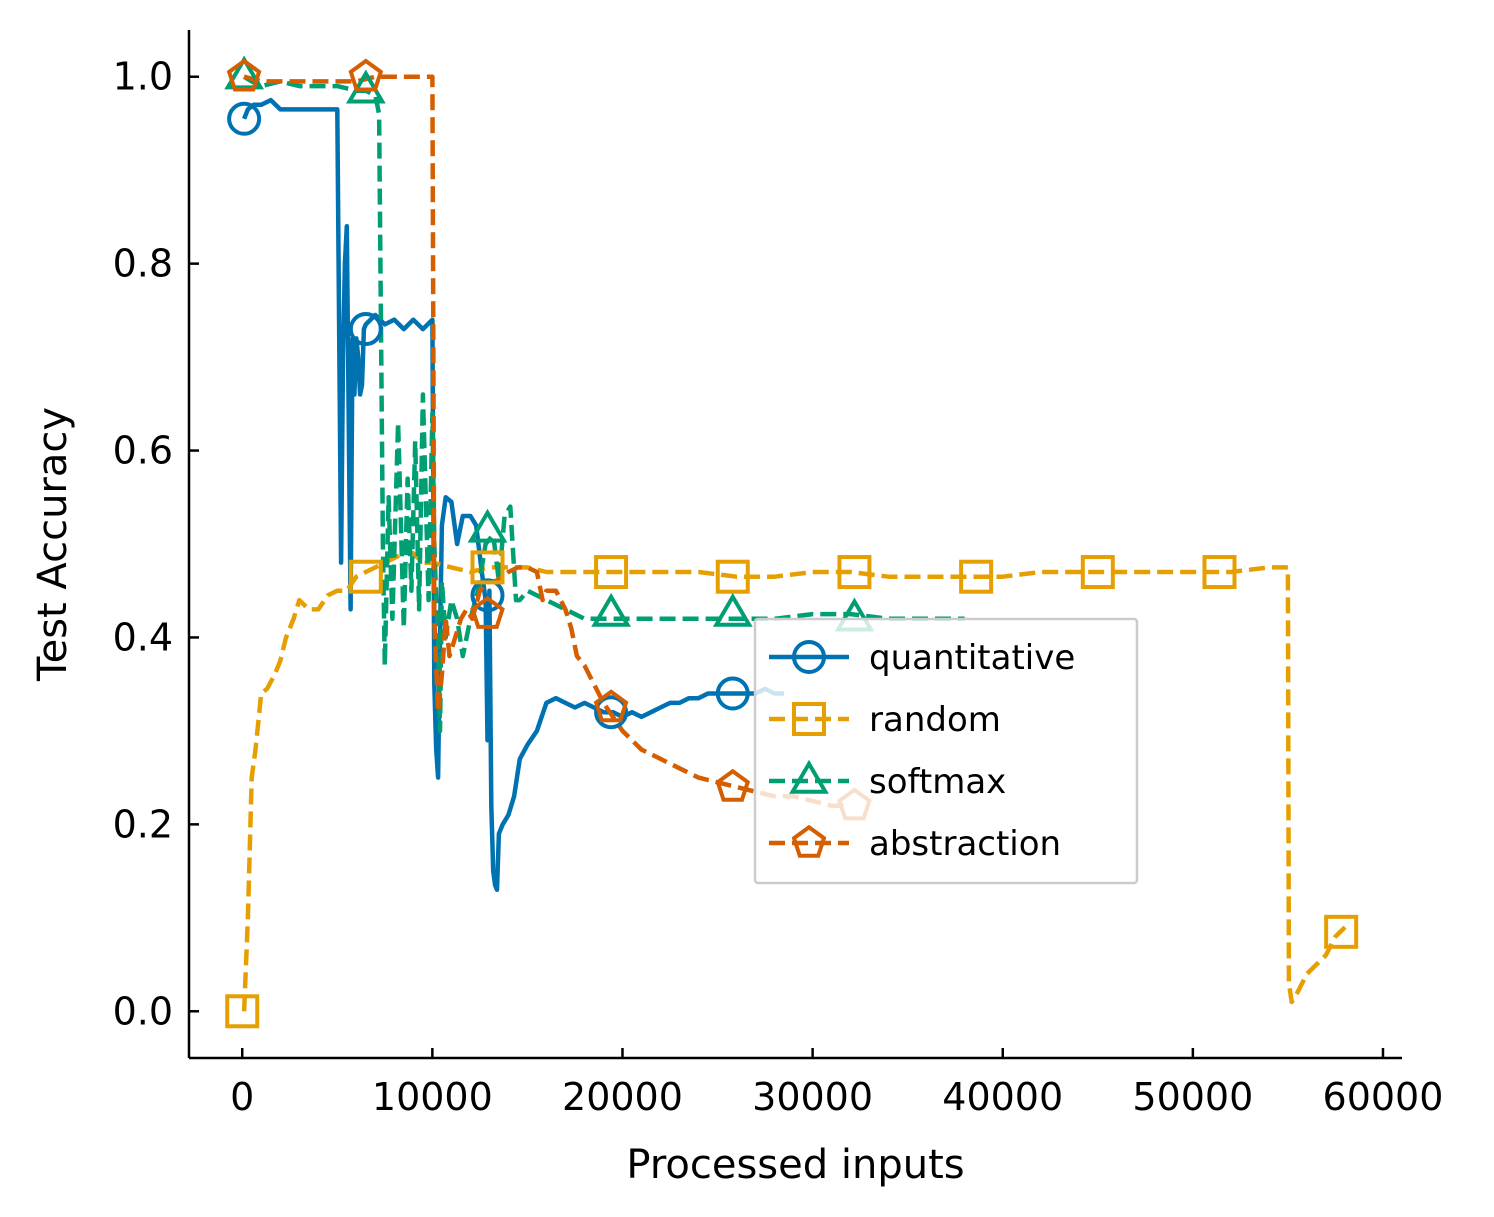 This screenshot has width=1494, height=1217. I want to click on x-axis-label: Processed inputs, so click(795, 1165).